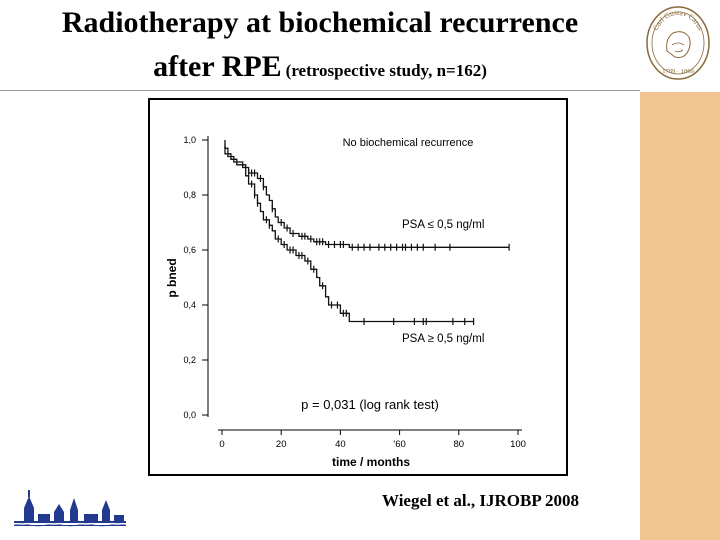  I want to click on x-axis-label: time / months, so click(371, 462).